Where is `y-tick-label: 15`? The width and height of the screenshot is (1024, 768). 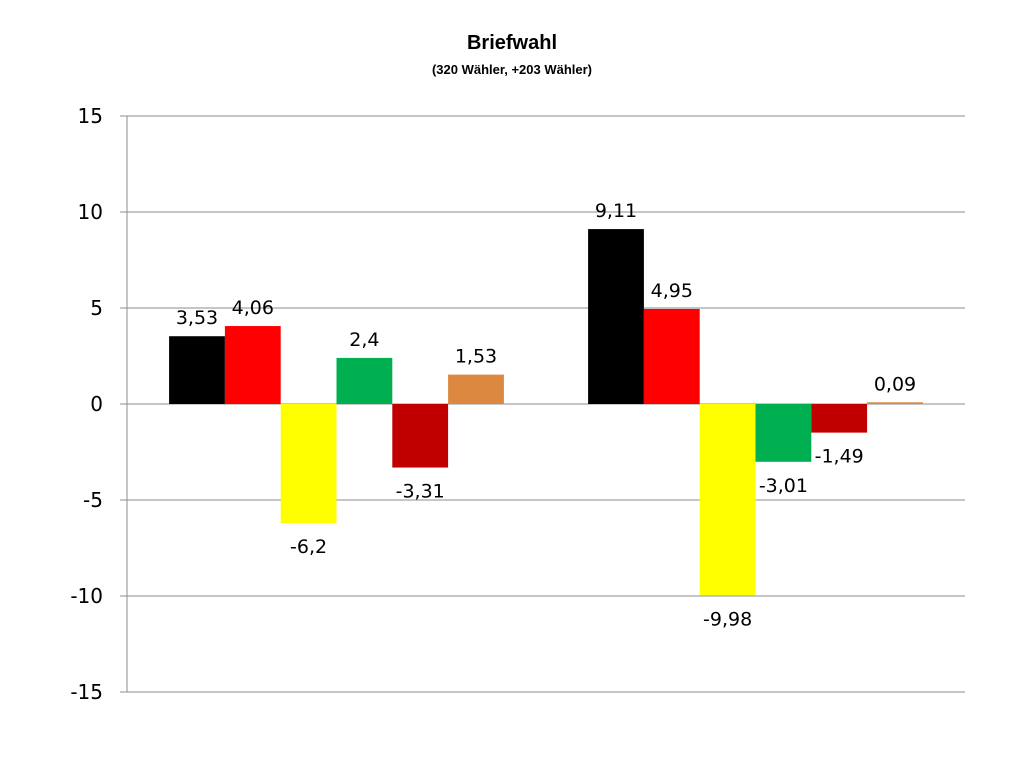
y-tick-label: 15 is located at coordinates (90, 116).